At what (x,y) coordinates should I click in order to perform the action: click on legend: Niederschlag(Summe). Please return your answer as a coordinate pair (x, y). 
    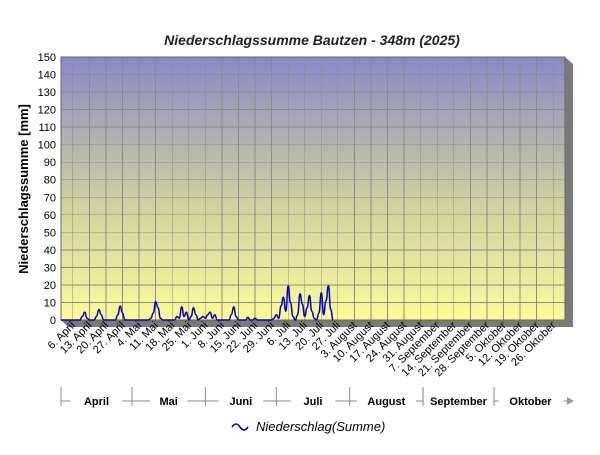
    Looking at the image, I should click on (308, 426).